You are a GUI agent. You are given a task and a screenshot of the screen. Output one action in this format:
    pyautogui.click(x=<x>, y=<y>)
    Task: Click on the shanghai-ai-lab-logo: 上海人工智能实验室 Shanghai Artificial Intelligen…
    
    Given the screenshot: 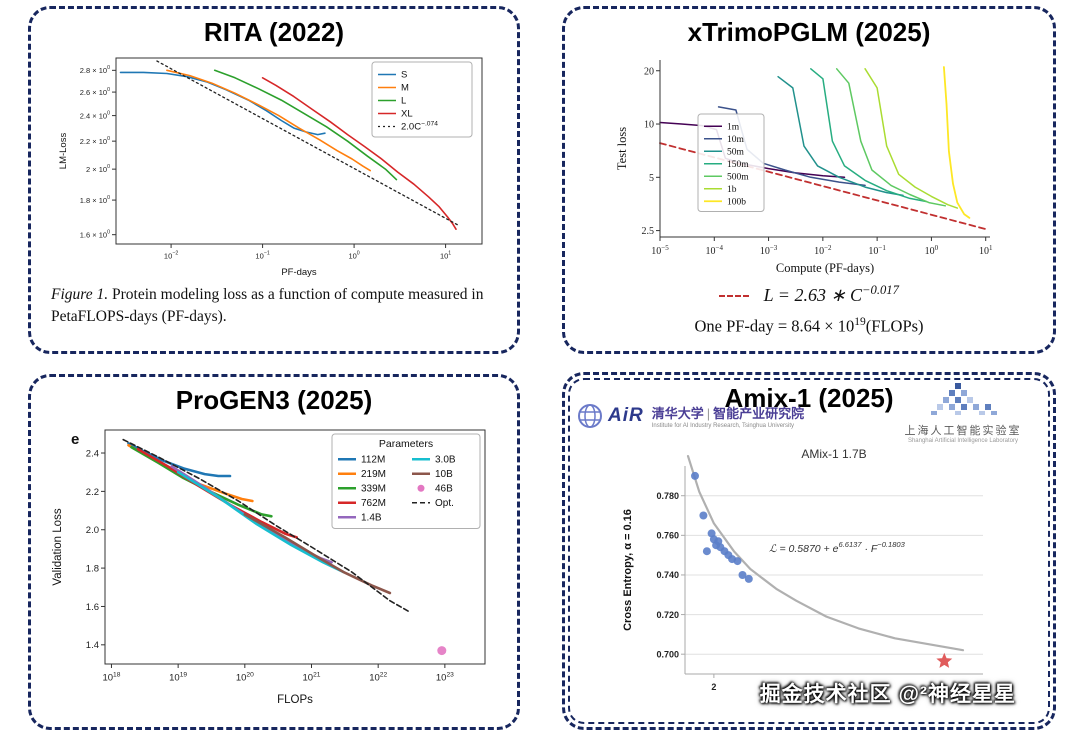 What is the action you would take?
    pyautogui.click(x=963, y=413)
    